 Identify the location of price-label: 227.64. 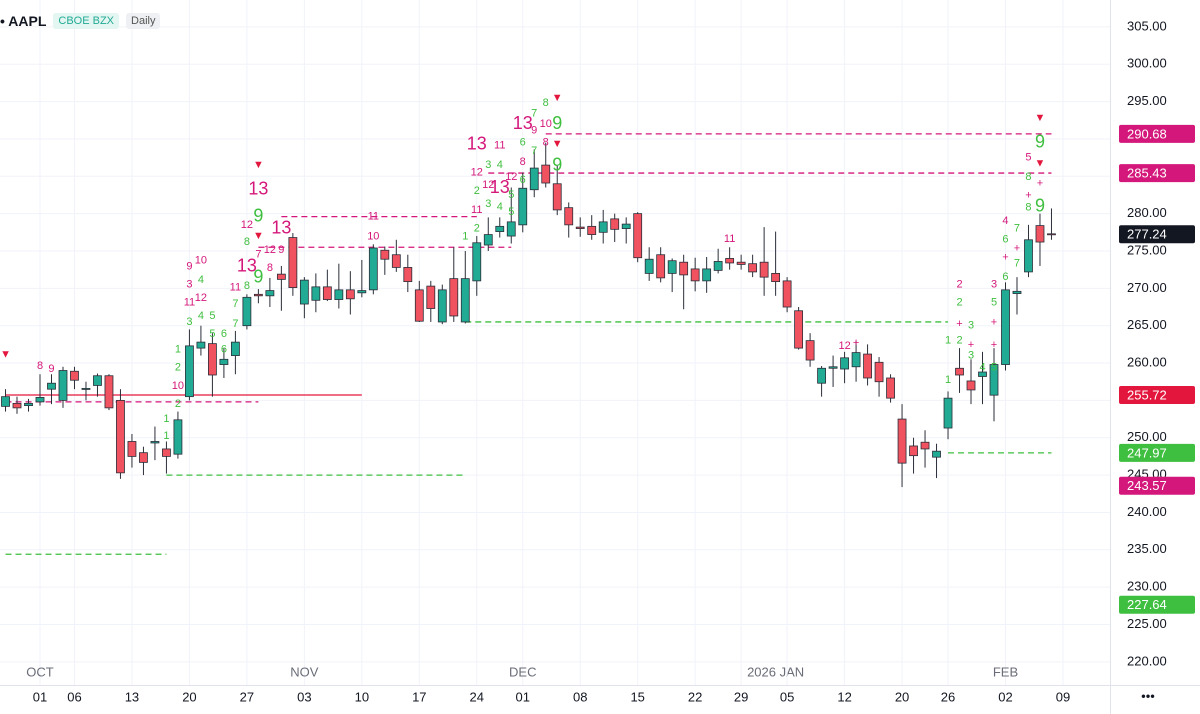
(1147, 604).